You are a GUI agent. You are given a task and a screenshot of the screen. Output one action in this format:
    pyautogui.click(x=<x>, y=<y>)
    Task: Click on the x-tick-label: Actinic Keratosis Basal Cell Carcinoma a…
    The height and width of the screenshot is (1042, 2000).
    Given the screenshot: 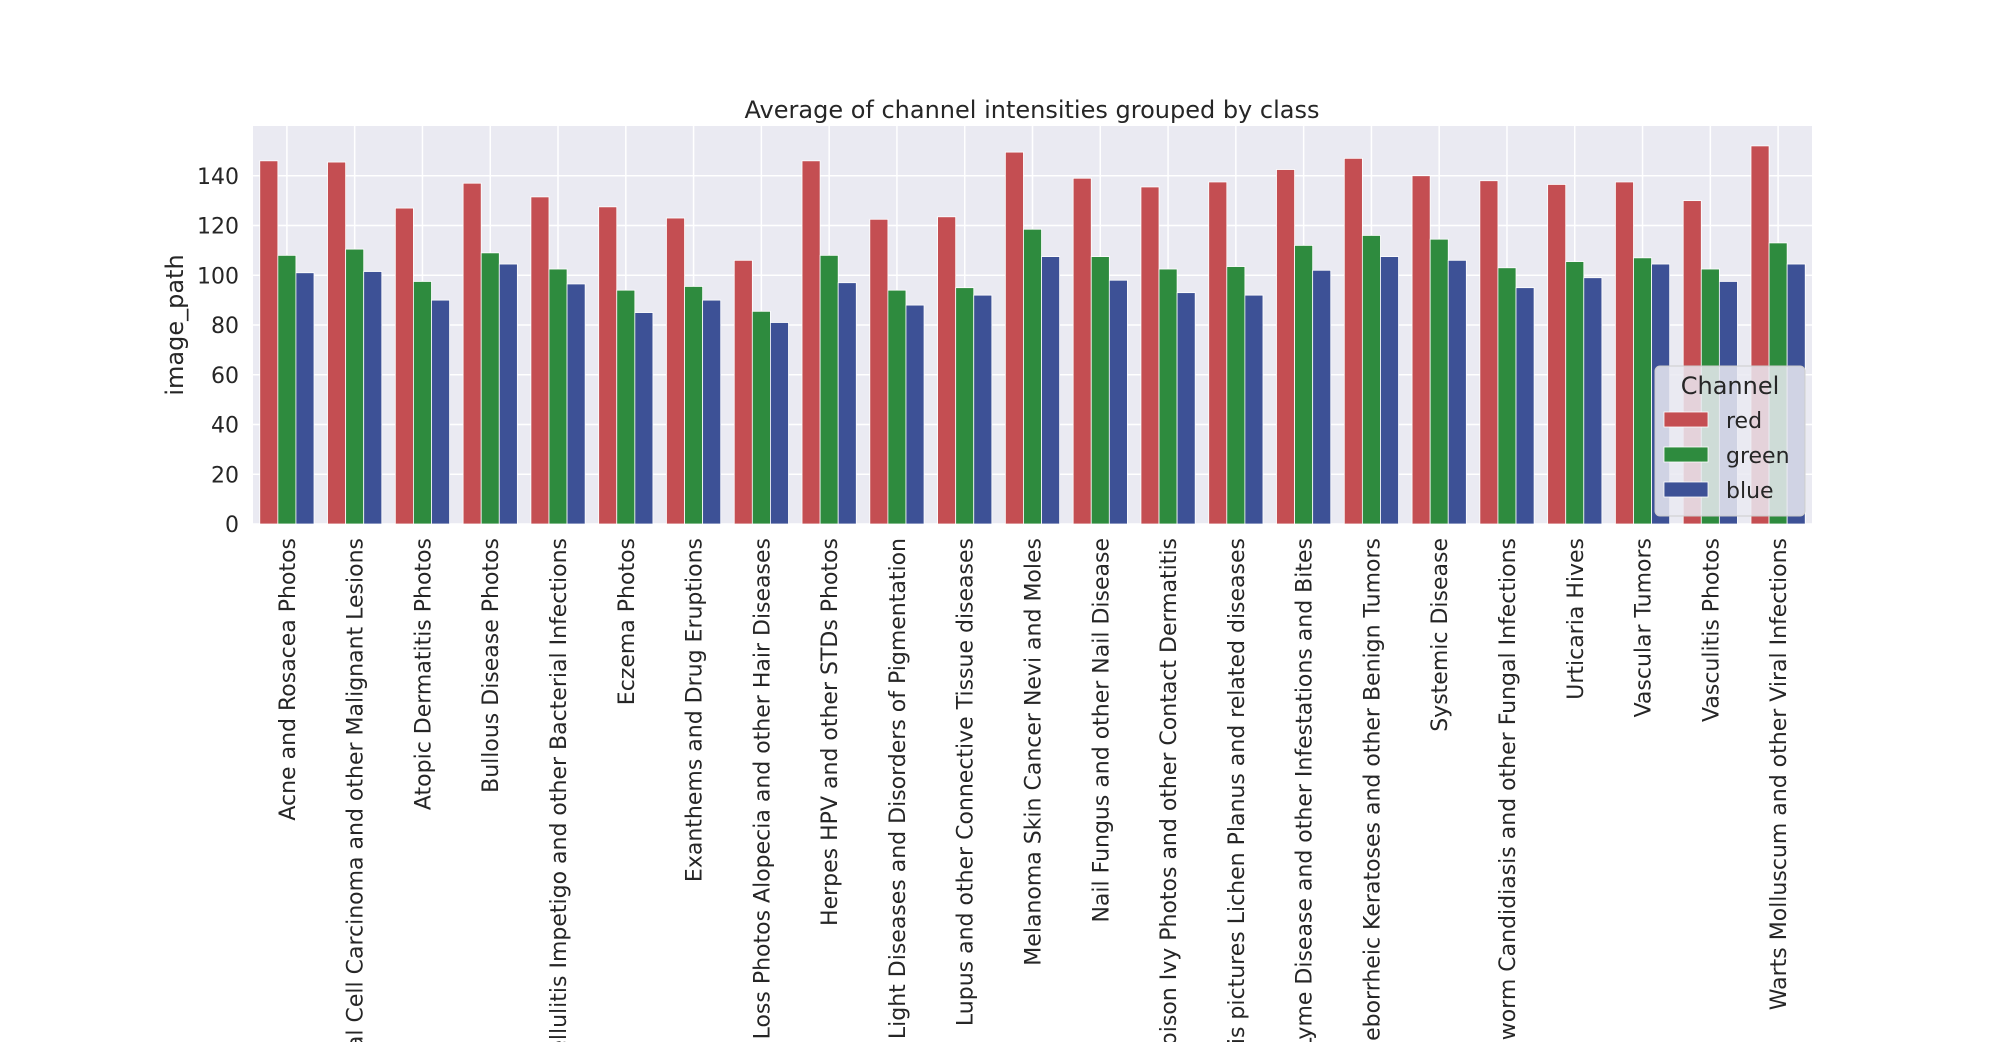 What is the action you would take?
    pyautogui.click(x=356, y=790)
    